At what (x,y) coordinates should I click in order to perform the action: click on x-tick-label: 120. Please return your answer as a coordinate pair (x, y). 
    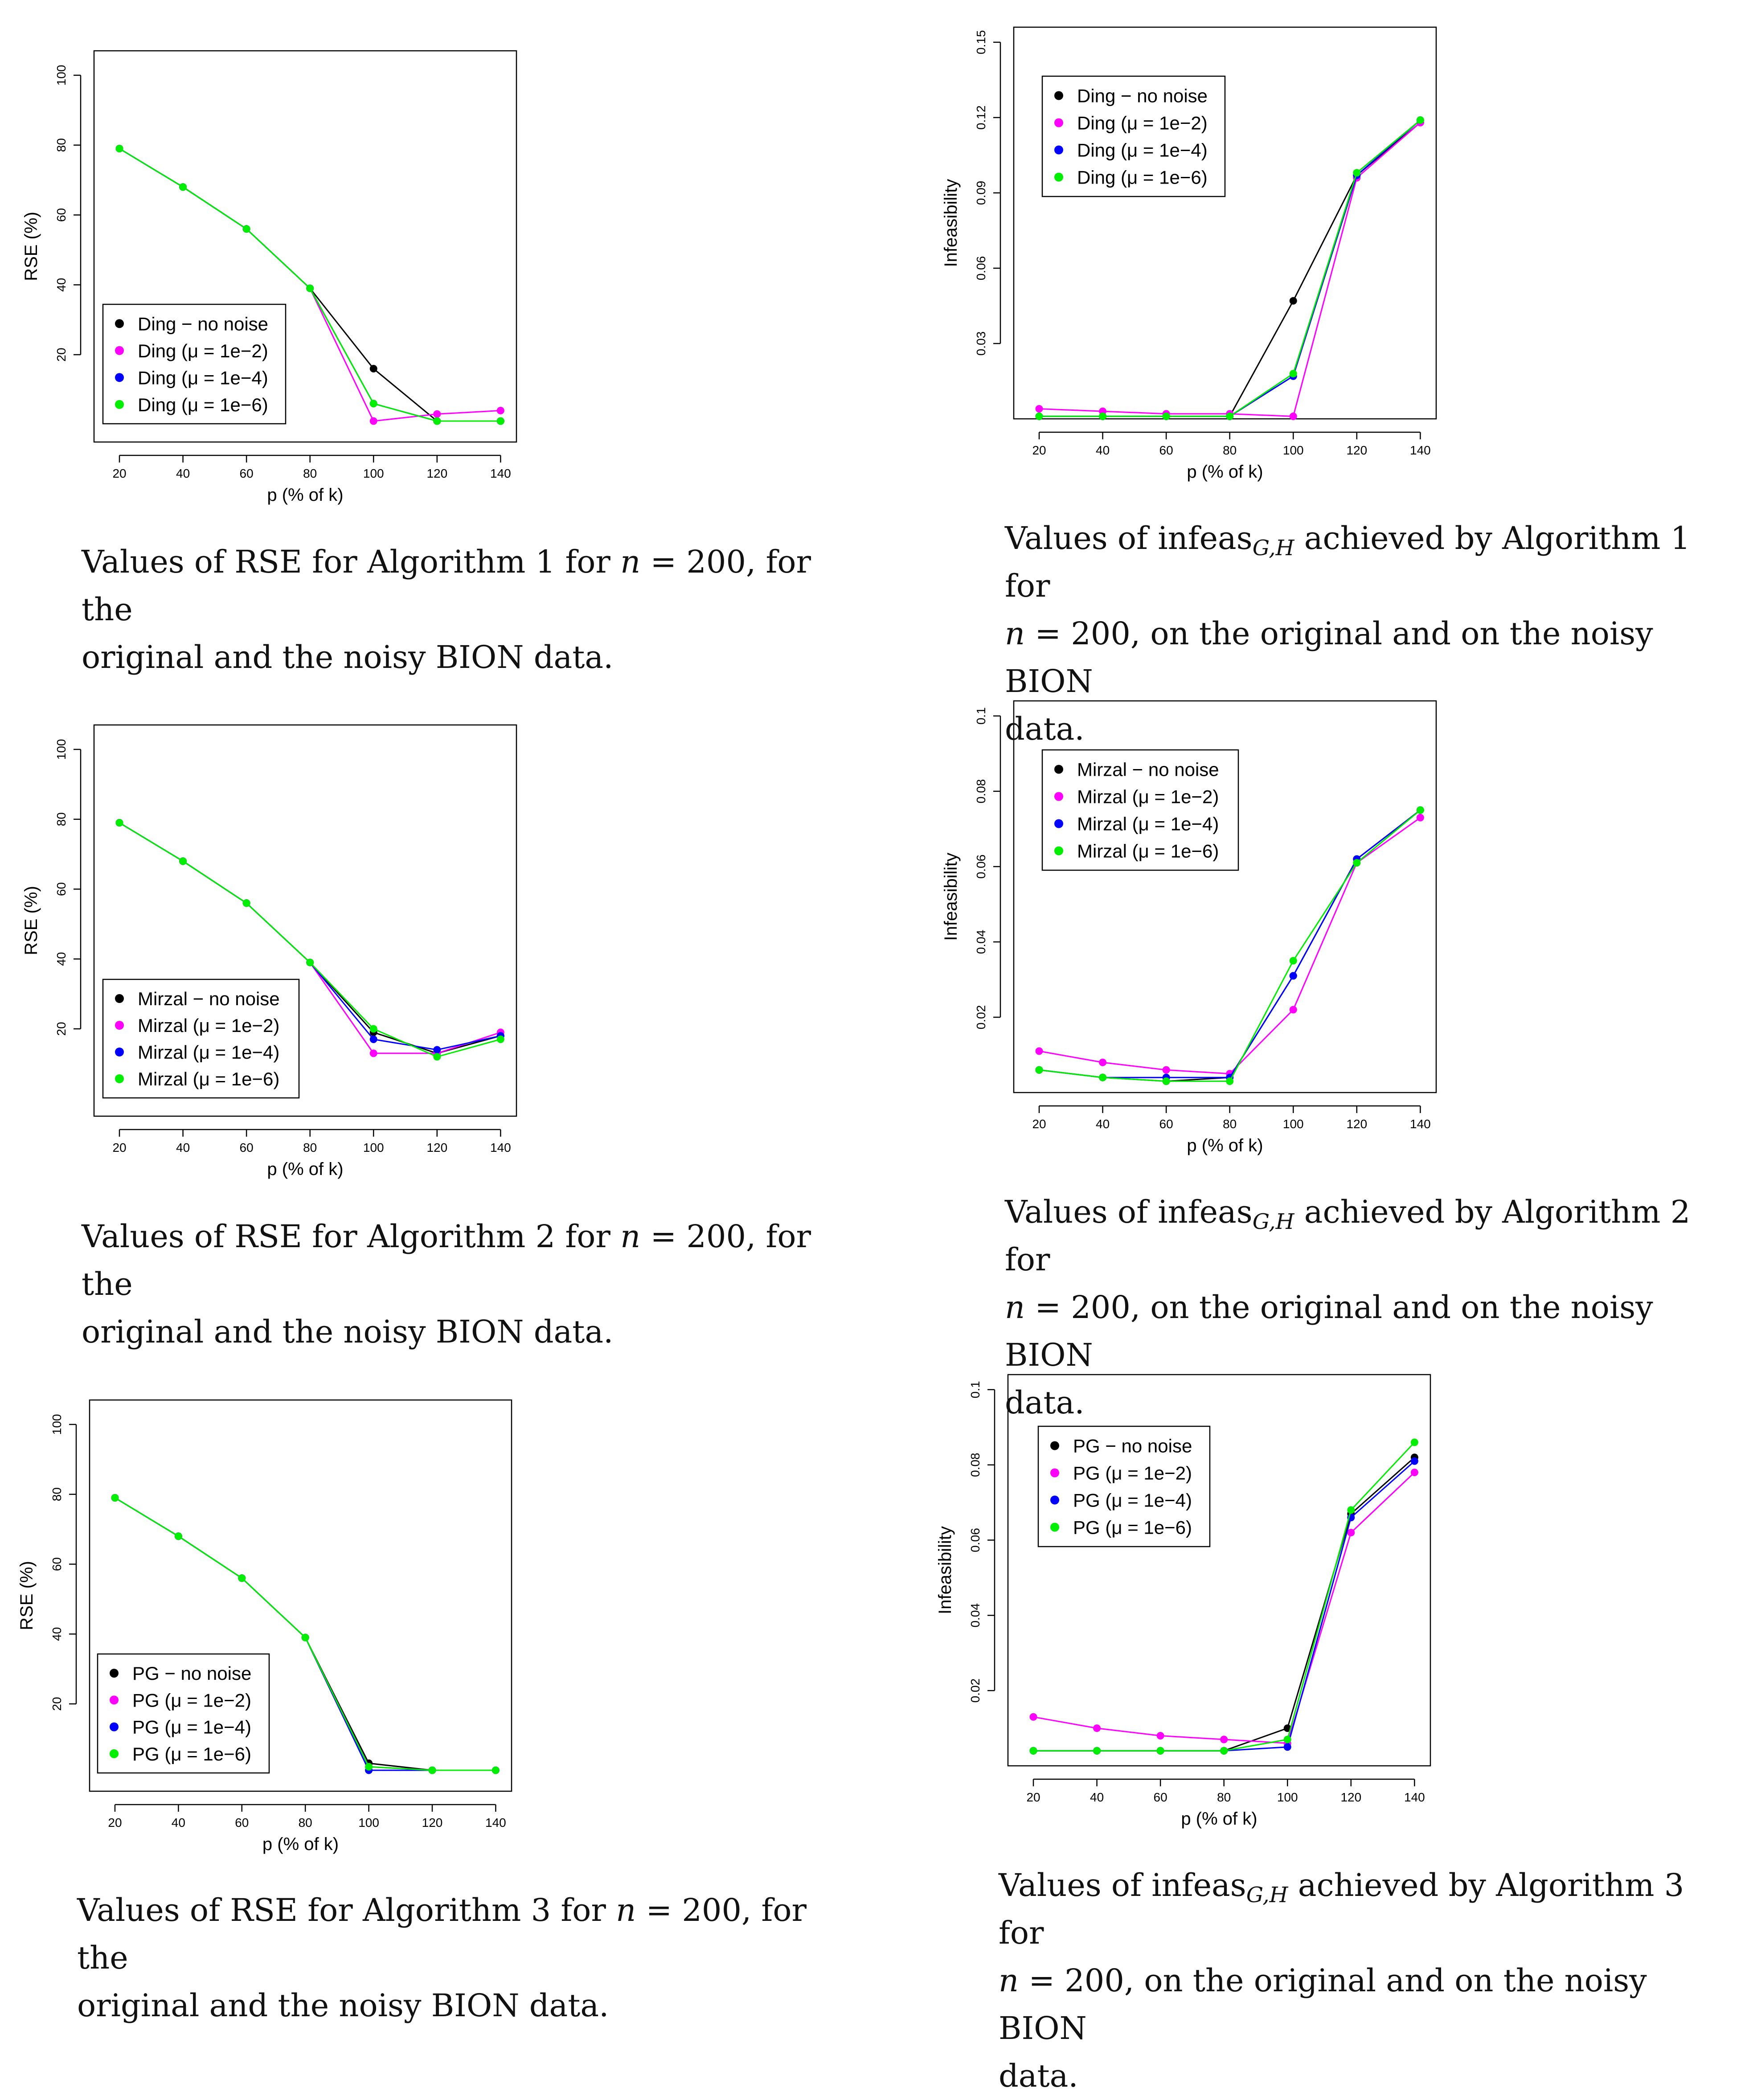
    Looking at the image, I should click on (1356, 450).